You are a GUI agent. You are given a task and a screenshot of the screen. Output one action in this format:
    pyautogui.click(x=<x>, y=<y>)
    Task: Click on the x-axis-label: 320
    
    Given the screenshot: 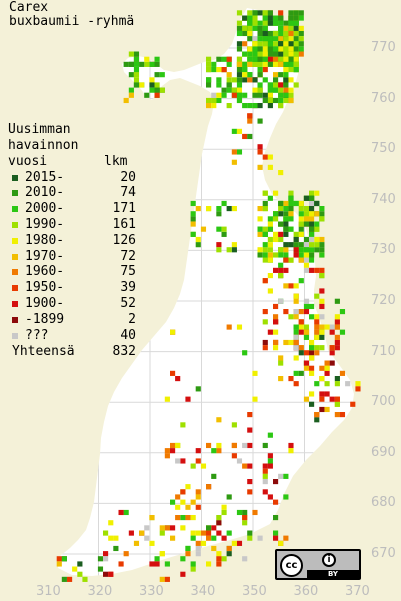 What is the action you would take?
    pyautogui.click(x=100, y=591)
    